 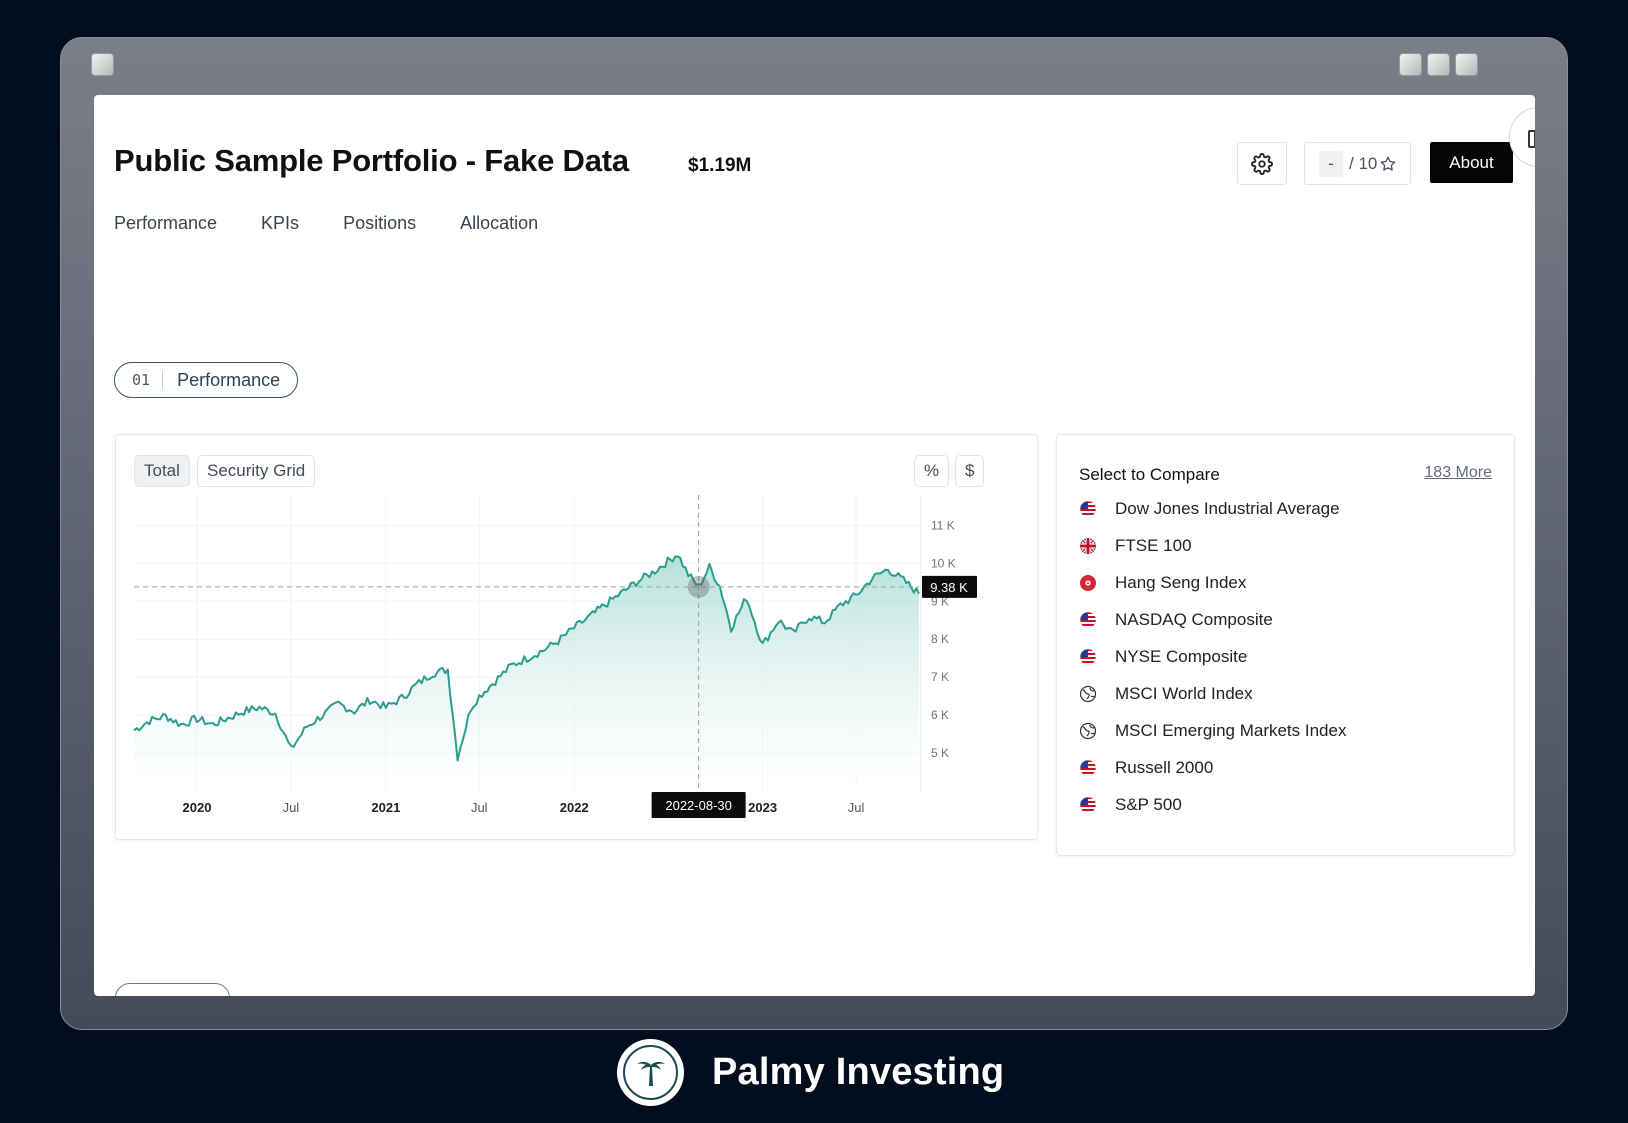 What do you see at coordinates (1153, 545) in the screenshot?
I see `compare-item-label: FTSE 100` at bounding box center [1153, 545].